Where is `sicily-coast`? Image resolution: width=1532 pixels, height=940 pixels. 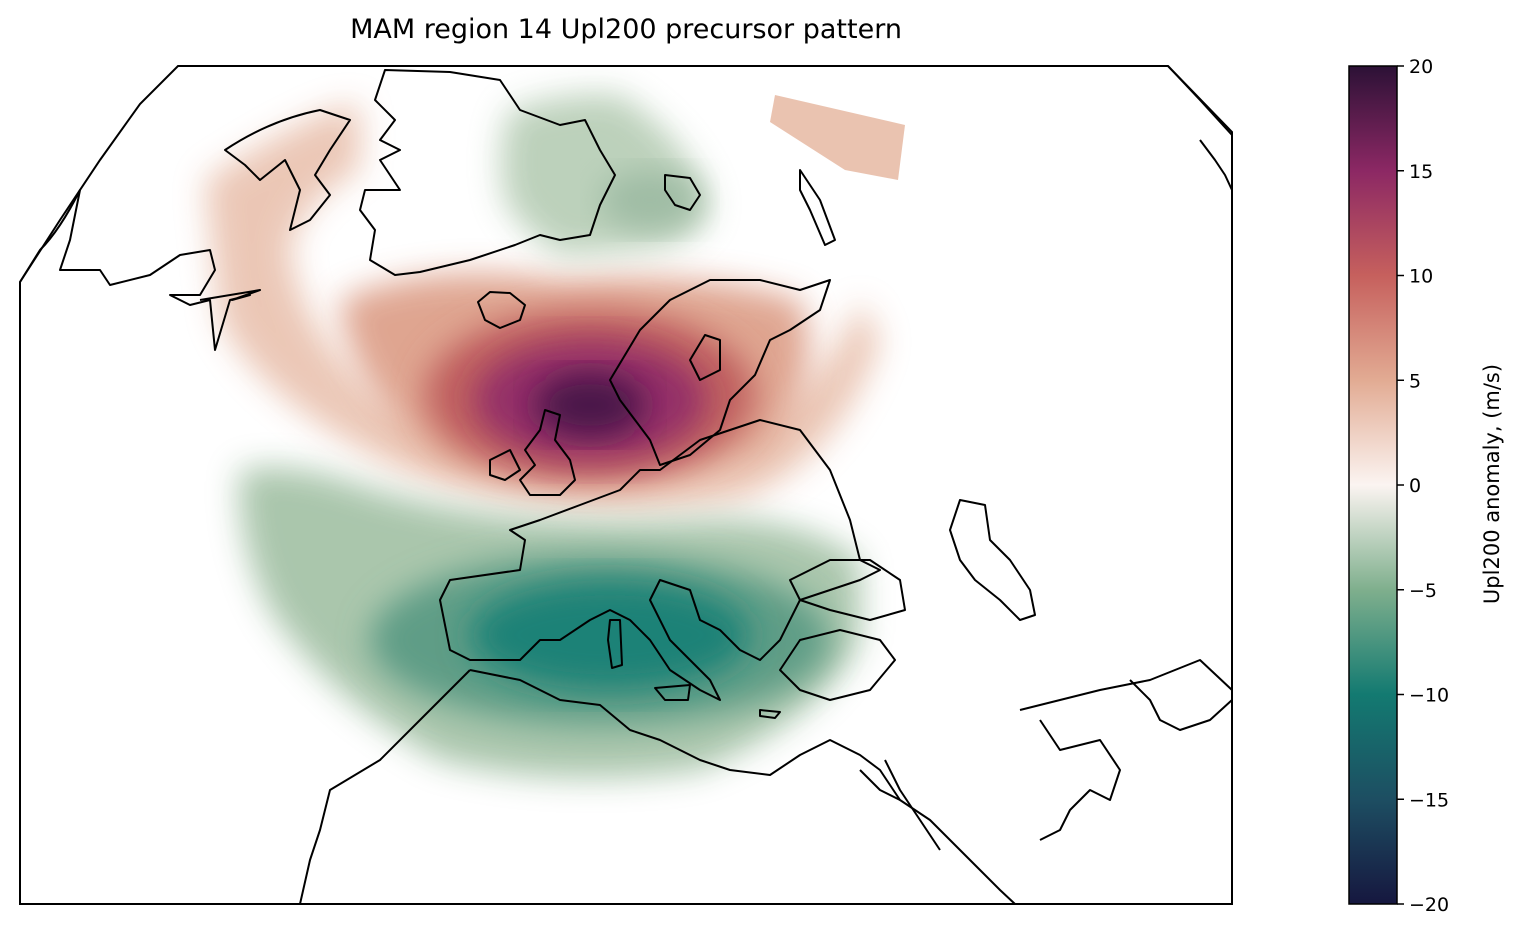
sicily-coast is located at coordinates (672, 692).